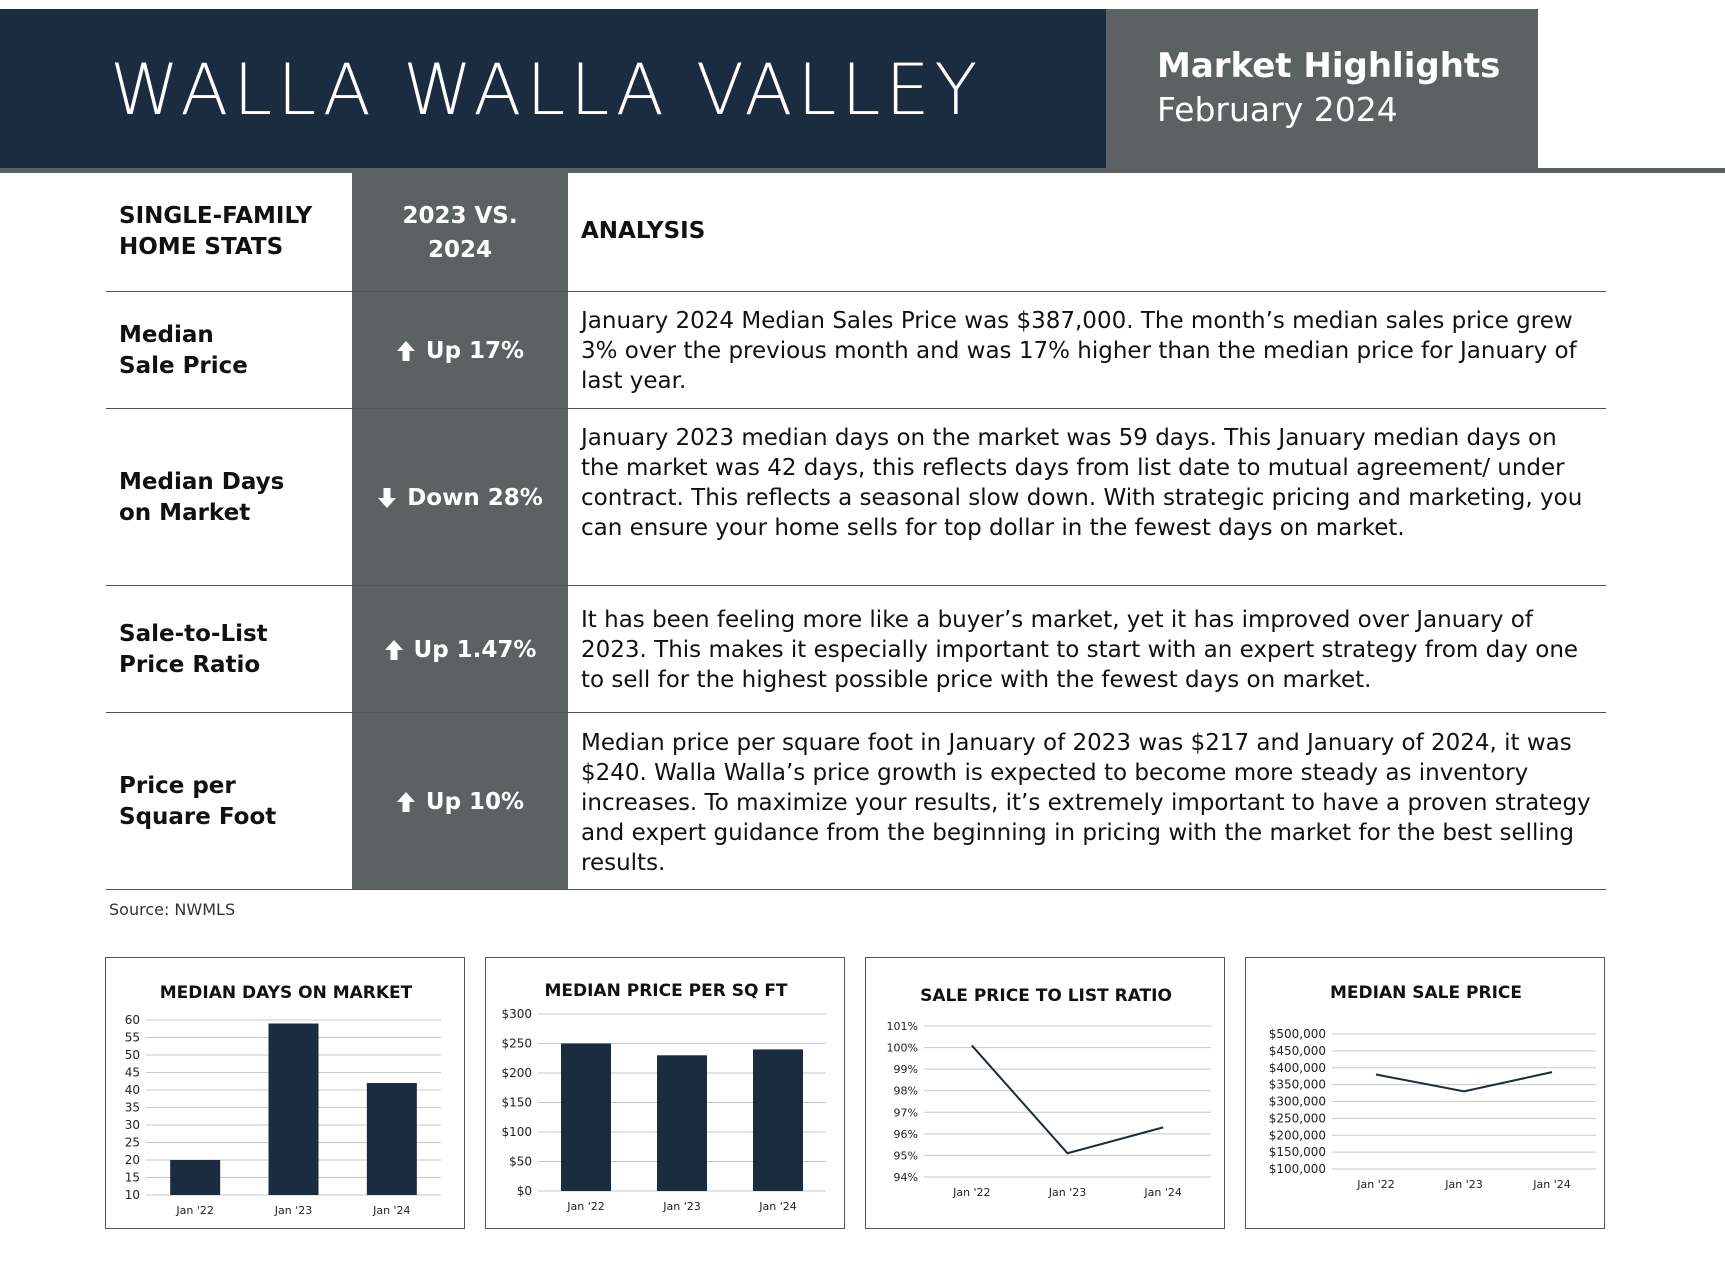 Image resolution: width=1725 pixels, height=1274 pixels. I want to click on y-tick-label: $100, so click(516, 1132).